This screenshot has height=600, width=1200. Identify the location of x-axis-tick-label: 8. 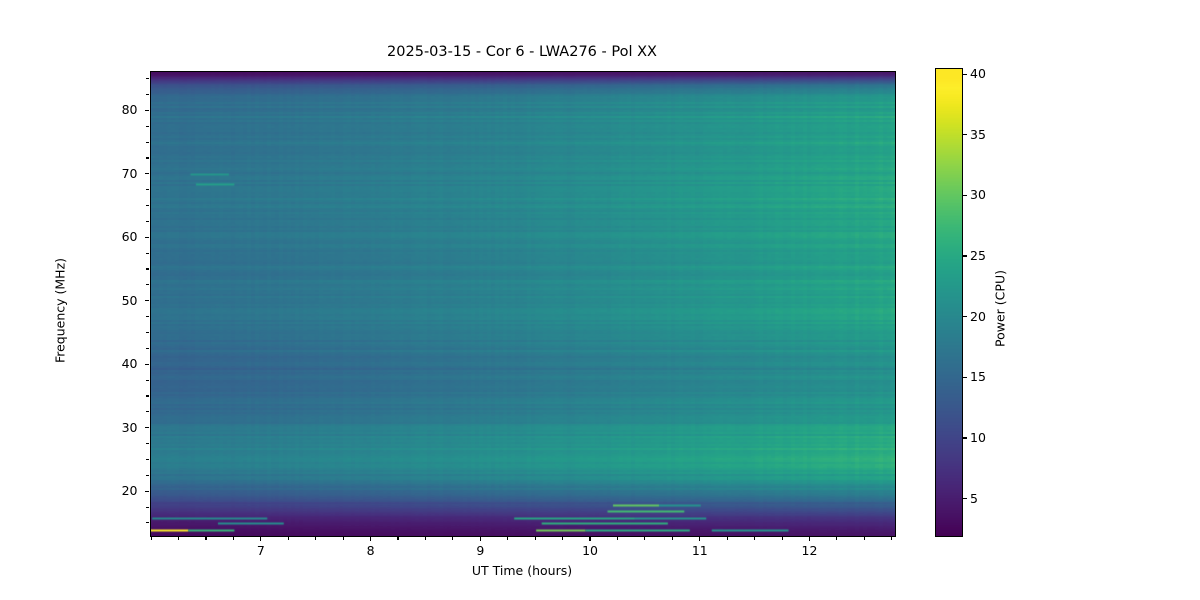
(370, 550).